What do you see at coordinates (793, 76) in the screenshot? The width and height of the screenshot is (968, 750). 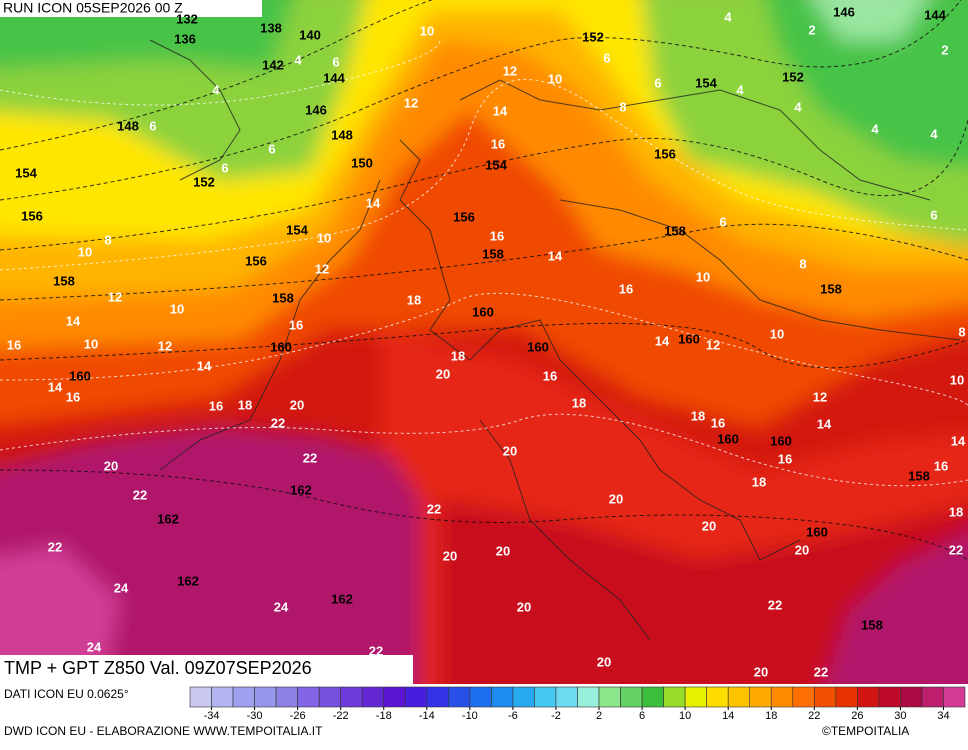 I see `geopotential-label: 152` at bounding box center [793, 76].